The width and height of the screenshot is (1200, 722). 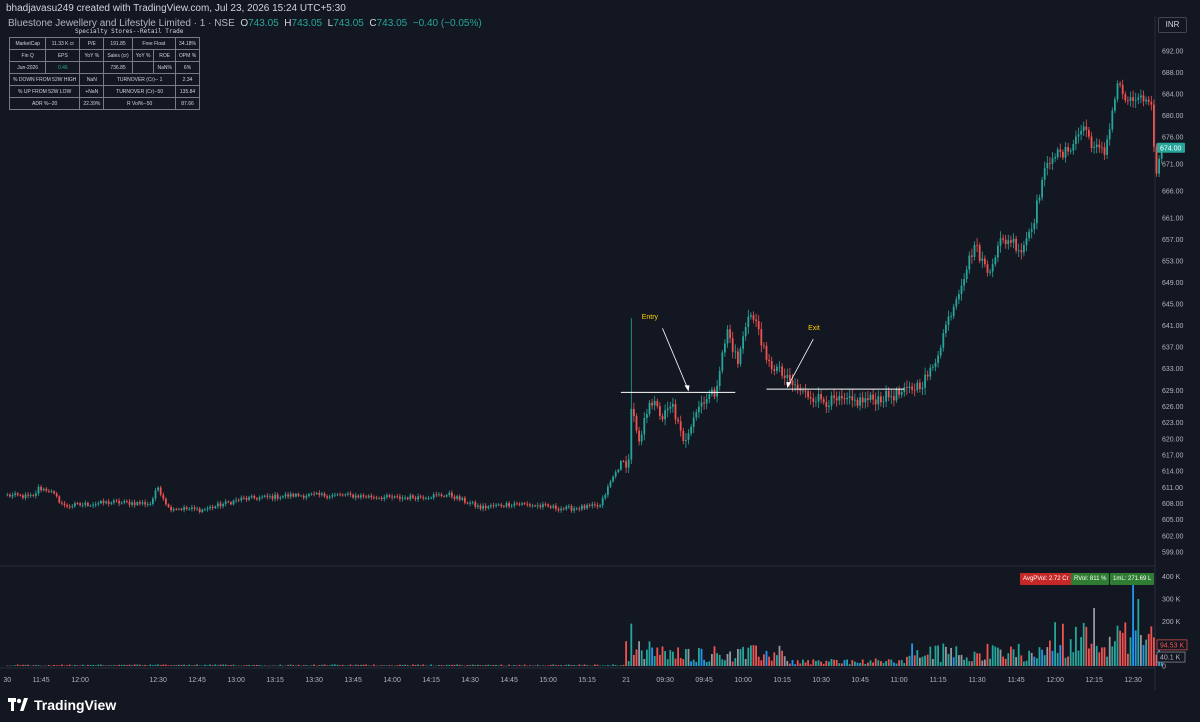 I want to click on volume-tick-label: 300 K, so click(x=1171, y=600).